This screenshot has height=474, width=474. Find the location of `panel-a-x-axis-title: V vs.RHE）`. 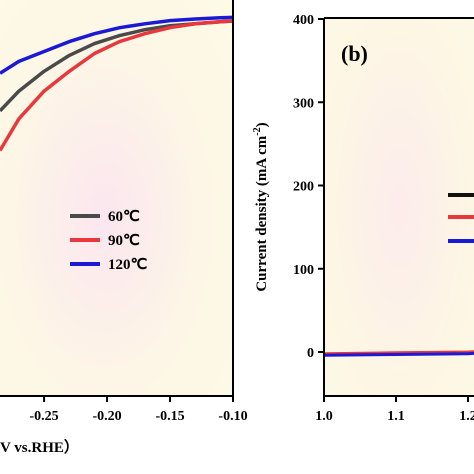

panel-a-x-axis-title: V vs.RHE） is located at coordinates (39, 447).